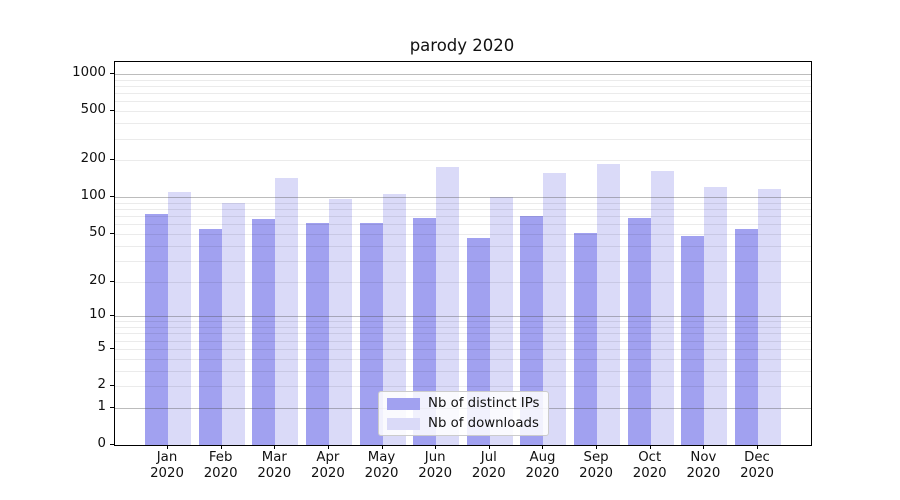 The width and height of the screenshot is (900, 500). Describe the element at coordinates (93, 110) in the screenshot. I see `y-tick-label: 500` at that location.